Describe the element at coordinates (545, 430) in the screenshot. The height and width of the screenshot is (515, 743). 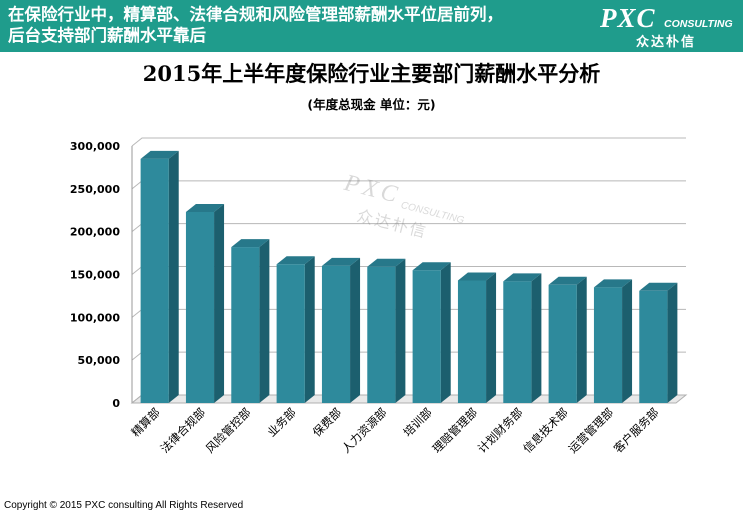
I see `x-tick-label: 信息技术部` at that location.